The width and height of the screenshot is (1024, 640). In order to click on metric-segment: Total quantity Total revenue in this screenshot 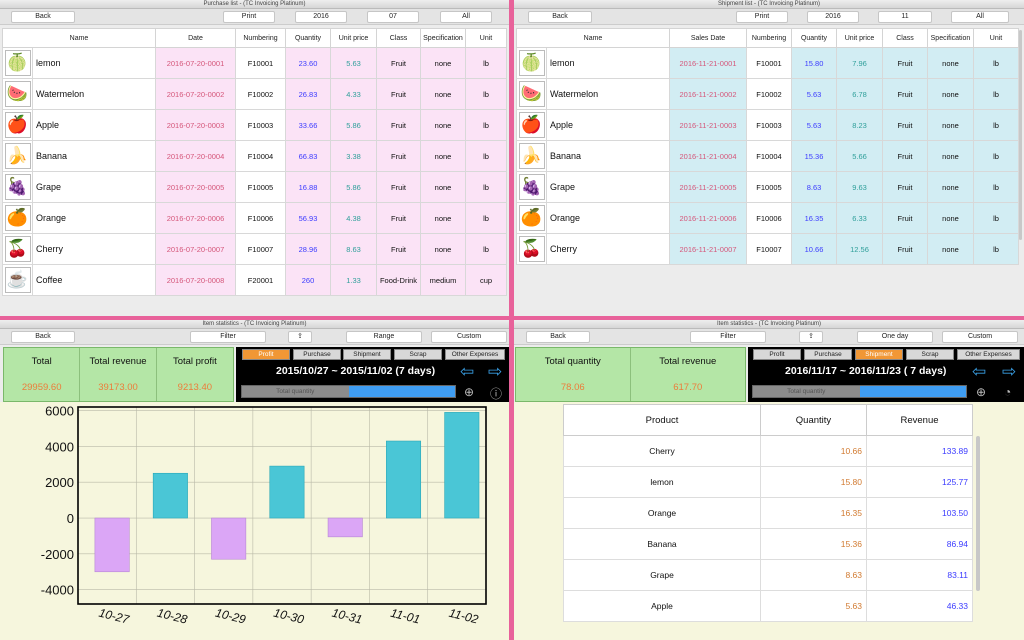, I will do `click(348, 391)`.